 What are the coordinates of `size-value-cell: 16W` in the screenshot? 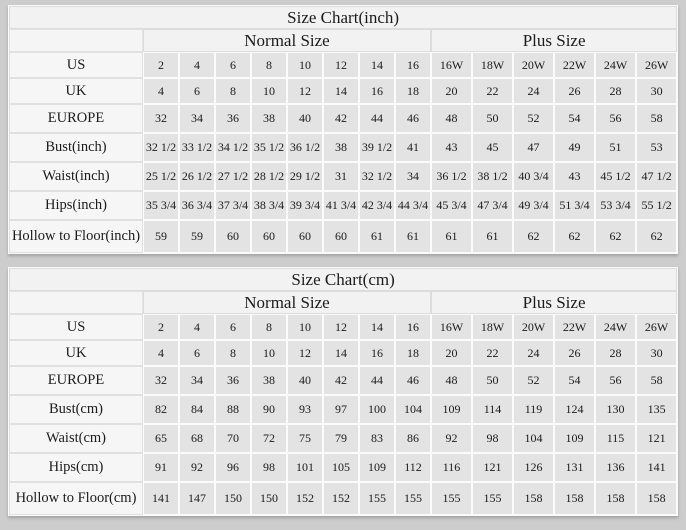 It's located at (451, 327).